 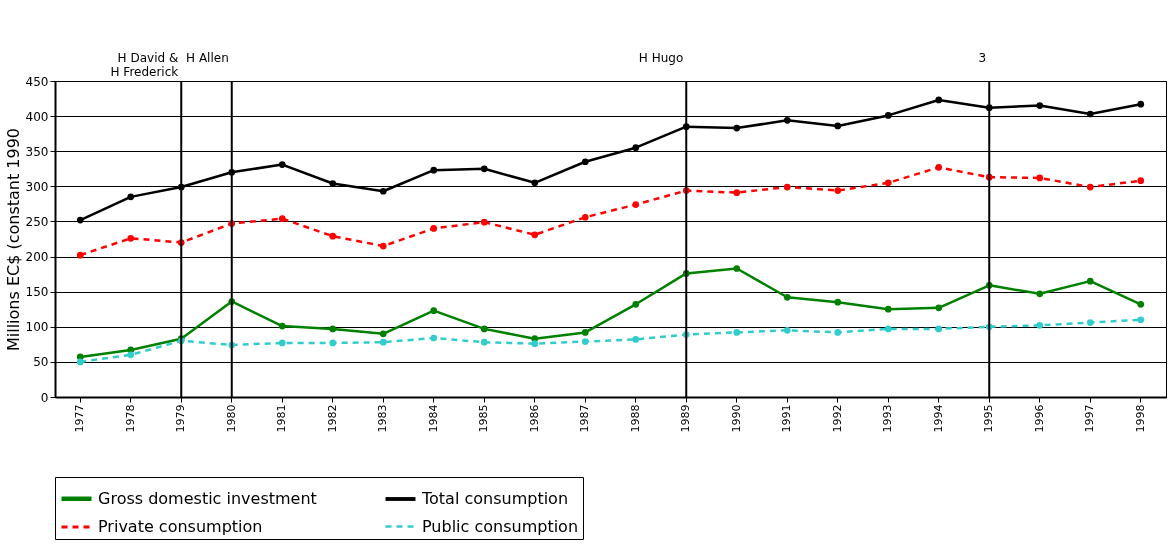 What do you see at coordinates (44, 397) in the screenshot?
I see `y-tick-label: 0` at bounding box center [44, 397].